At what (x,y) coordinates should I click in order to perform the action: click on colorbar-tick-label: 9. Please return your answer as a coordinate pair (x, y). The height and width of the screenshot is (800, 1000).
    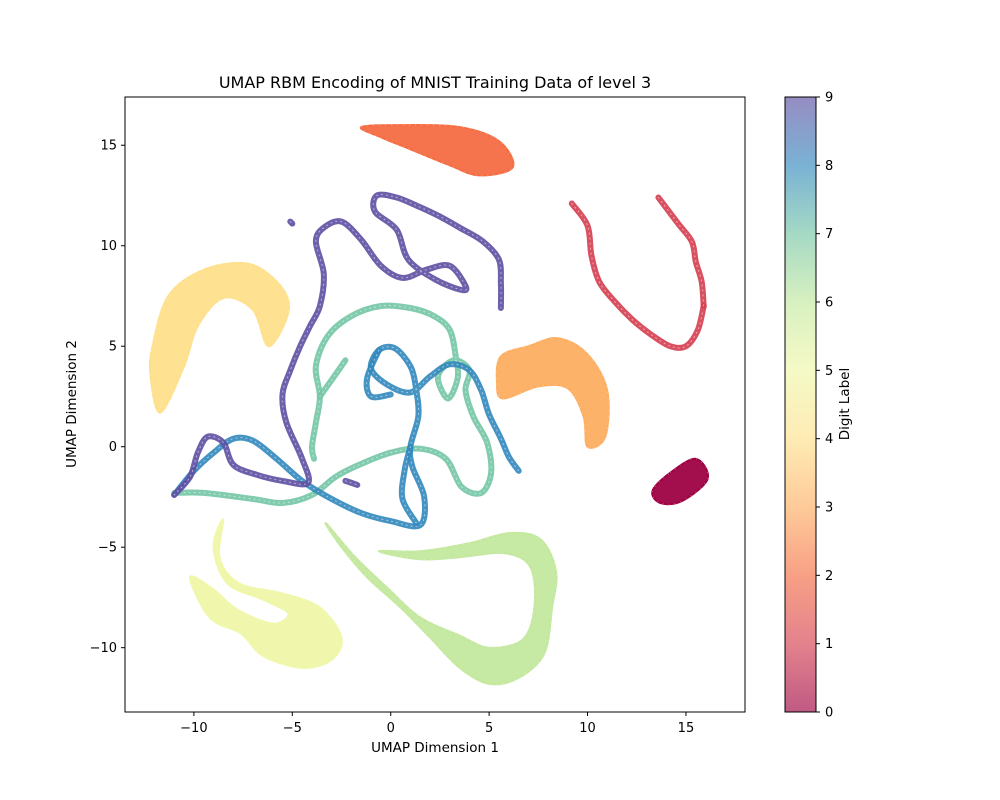
    Looking at the image, I should click on (829, 98).